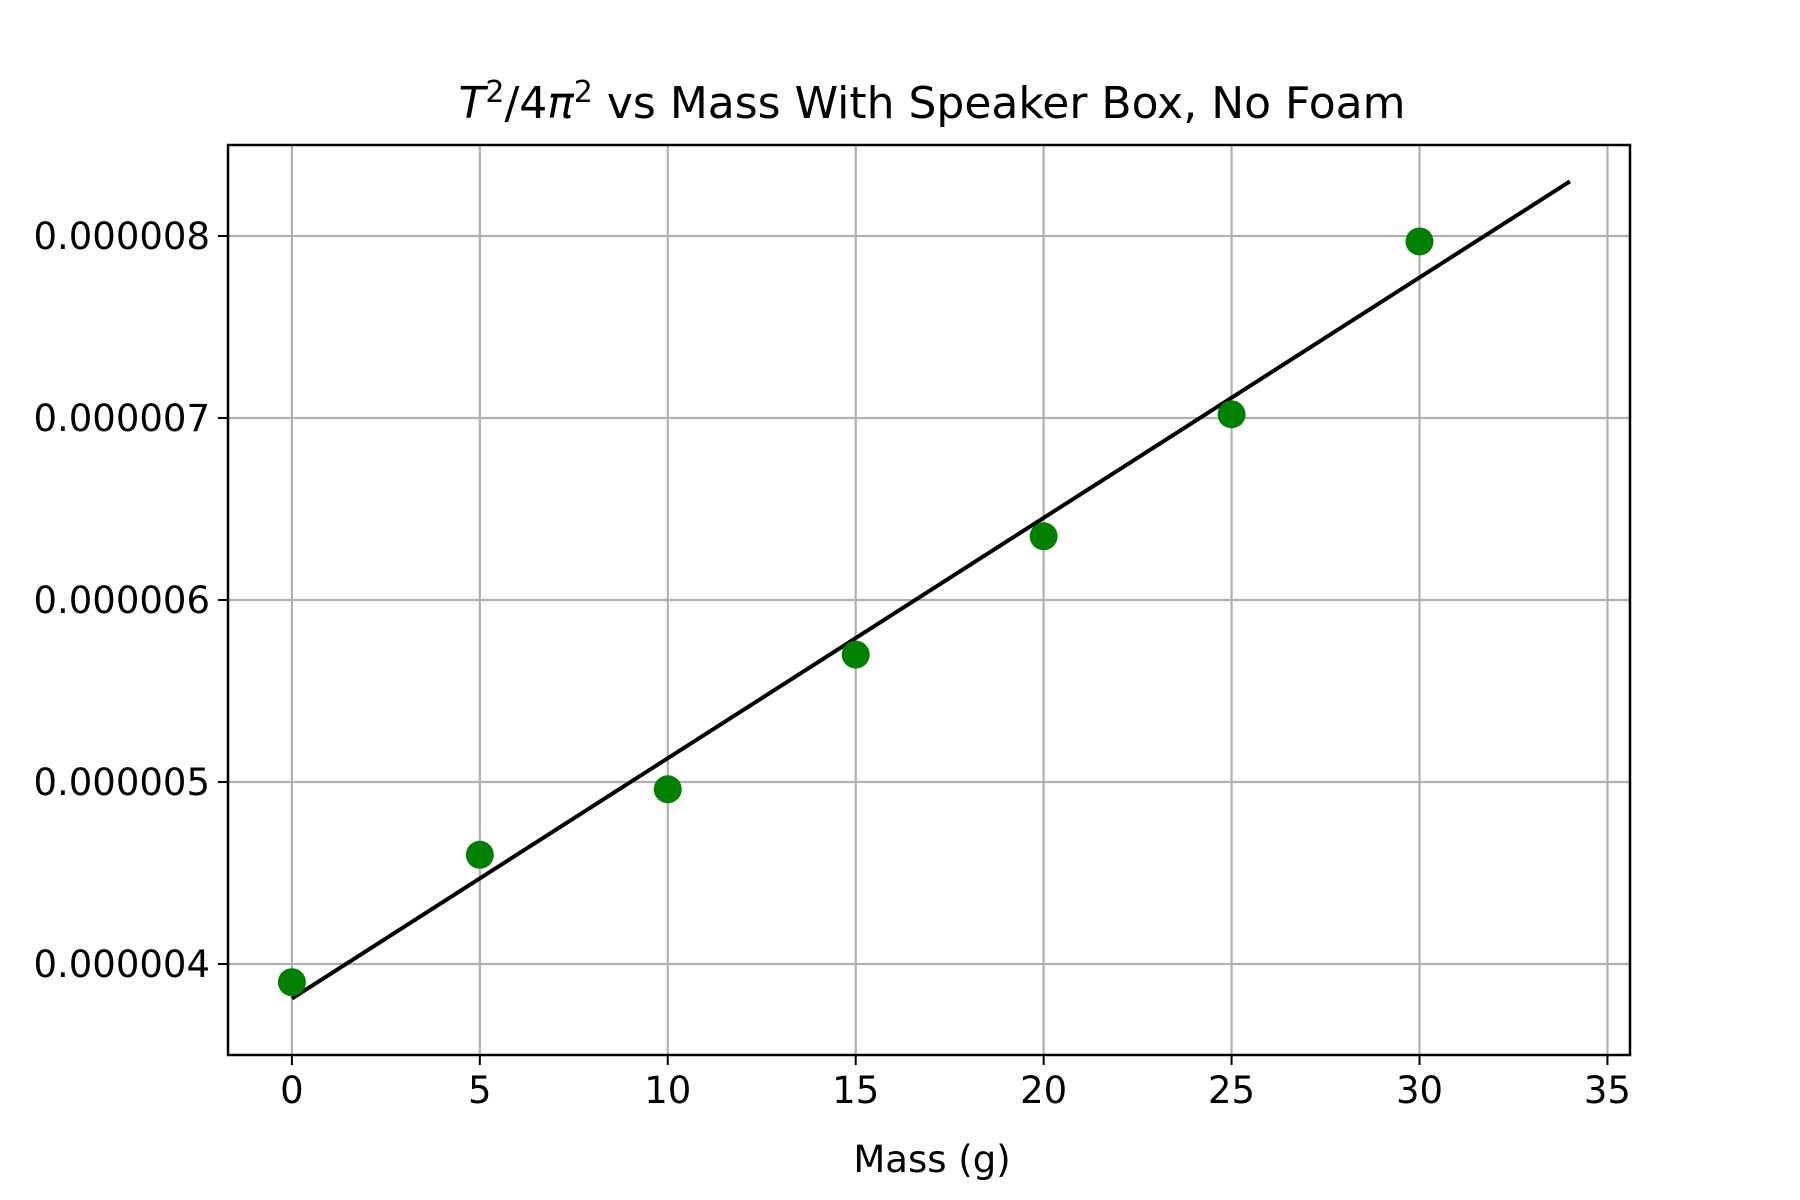 The width and height of the screenshot is (1800, 1200). Describe the element at coordinates (855, 1090) in the screenshot. I see `x-tick-label: 15` at that location.